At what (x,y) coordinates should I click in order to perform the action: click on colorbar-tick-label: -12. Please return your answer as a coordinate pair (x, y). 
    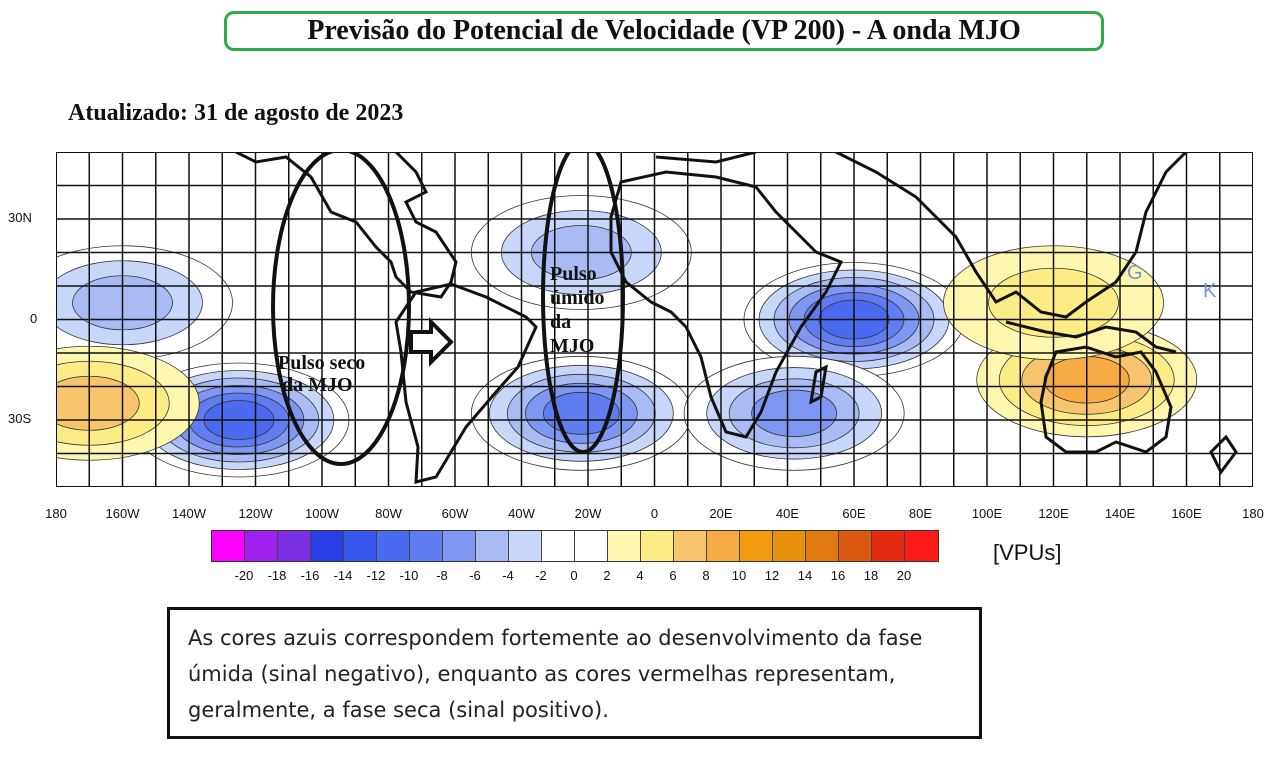
    Looking at the image, I should click on (376, 575).